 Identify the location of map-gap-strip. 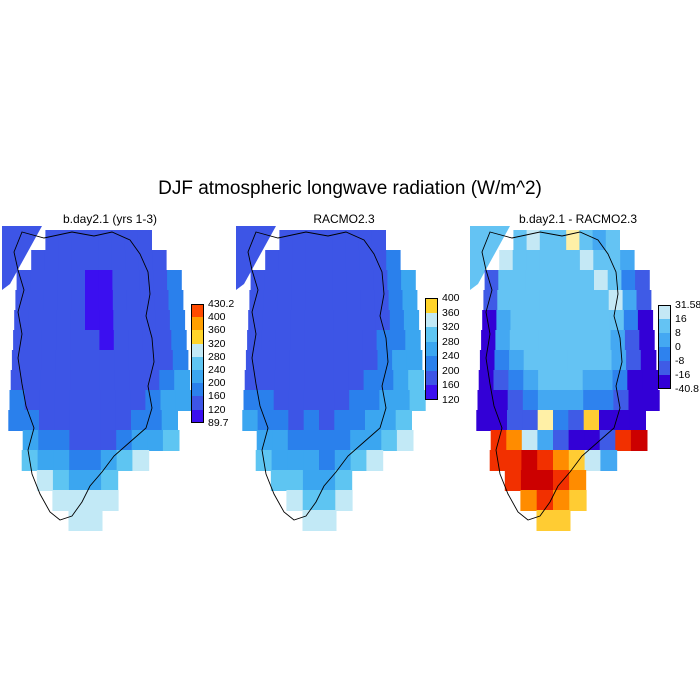
(501, 249).